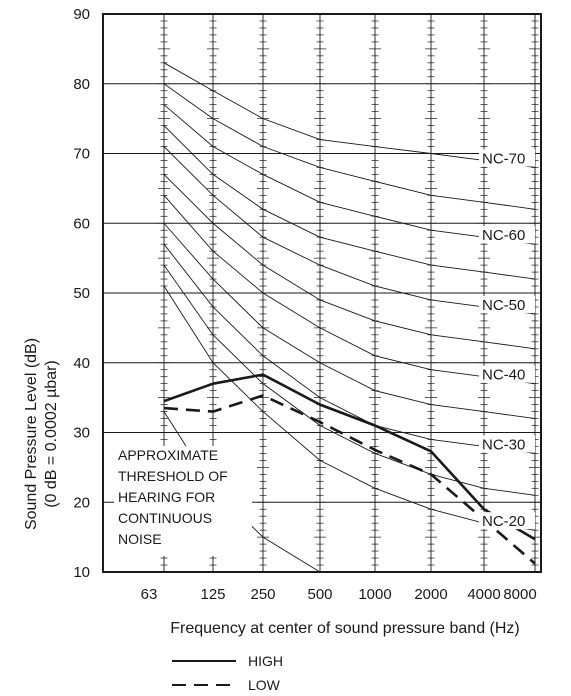  Describe the element at coordinates (81, 572) in the screenshot. I see `y-tick-label: 10` at that location.